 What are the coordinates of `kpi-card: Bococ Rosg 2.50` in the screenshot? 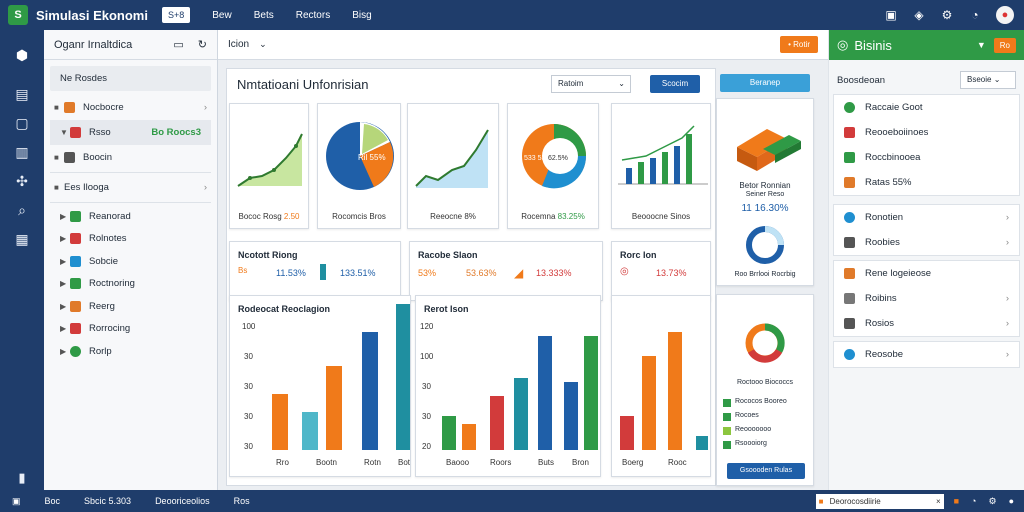 It's located at (269, 166).